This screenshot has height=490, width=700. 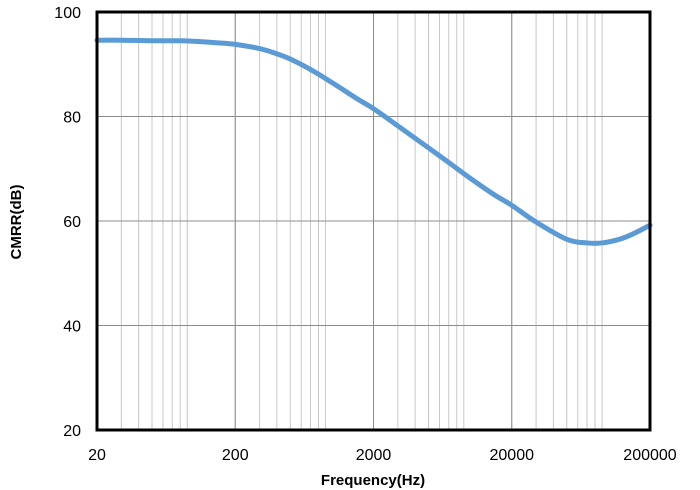 What do you see at coordinates (97, 455) in the screenshot?
I see `x-tick-label: 20` at bounding box center [97, 455].